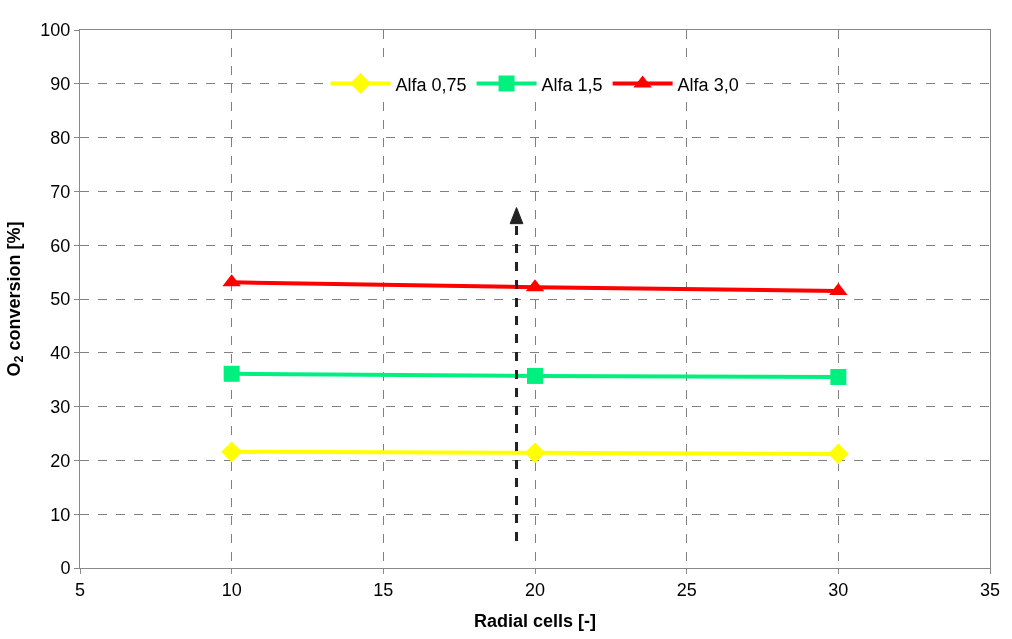 The image size is (1012, 639). What do you see at coordinates (990, 589) in the screenshot?
I see `x-tick-label: 35` at bounding box center [990, 589].